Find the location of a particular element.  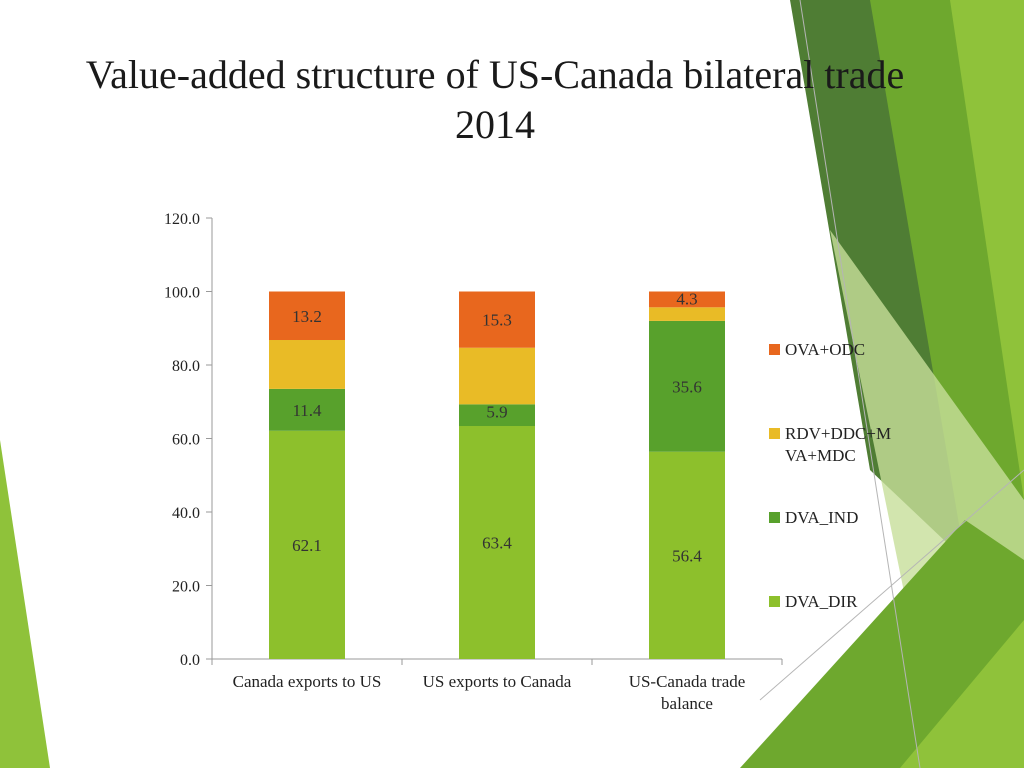

y-tick-label: 80.0 is located at coordinates (186, 366).